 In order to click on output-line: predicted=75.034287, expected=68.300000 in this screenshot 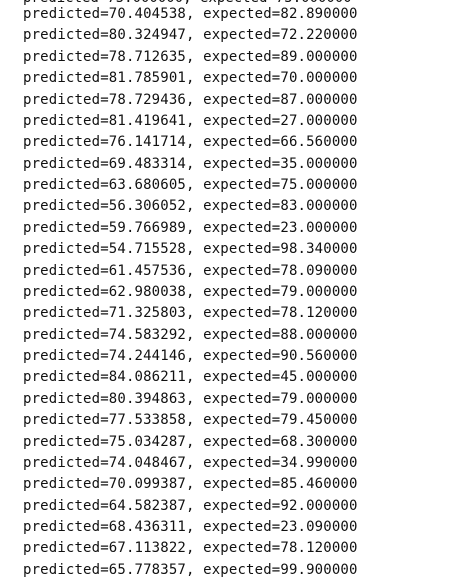, I will do `click(190, 441)`.